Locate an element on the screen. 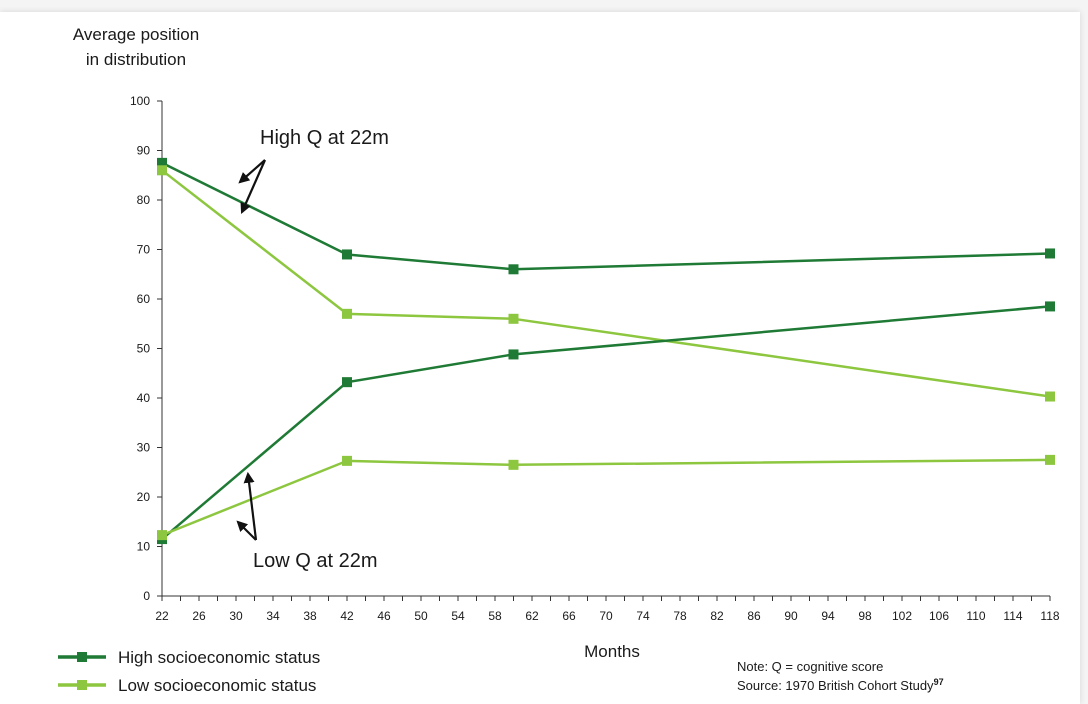  x-tick-label: 30 is located at coordinates (236, 616).